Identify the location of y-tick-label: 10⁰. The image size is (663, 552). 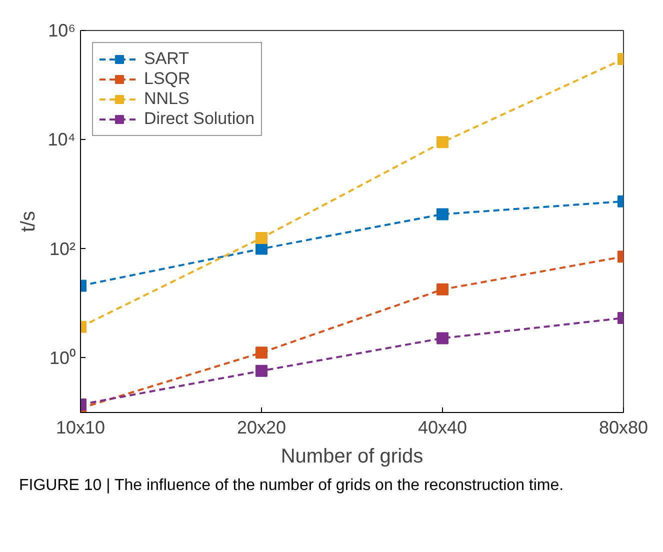
(62, 358).